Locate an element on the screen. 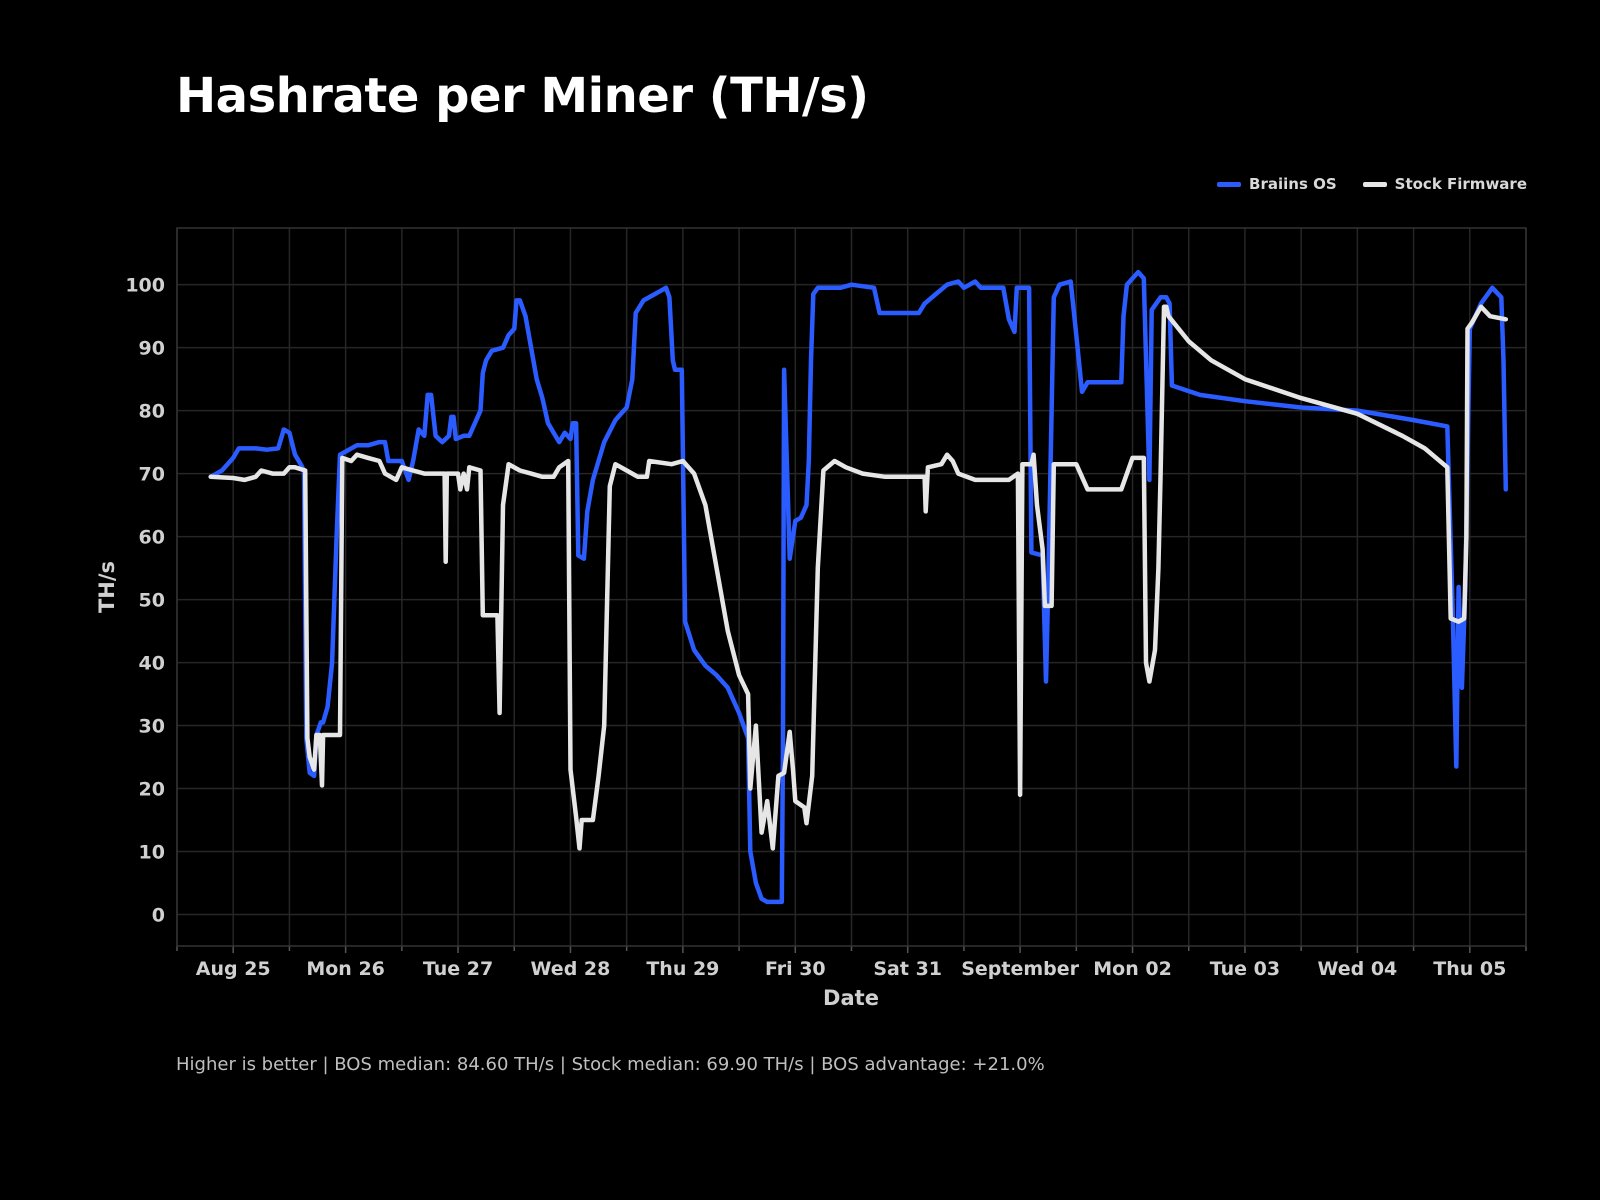 The image size is (1600, 1200). legend-swatch-braiins is located at coordinates (1229, 184).